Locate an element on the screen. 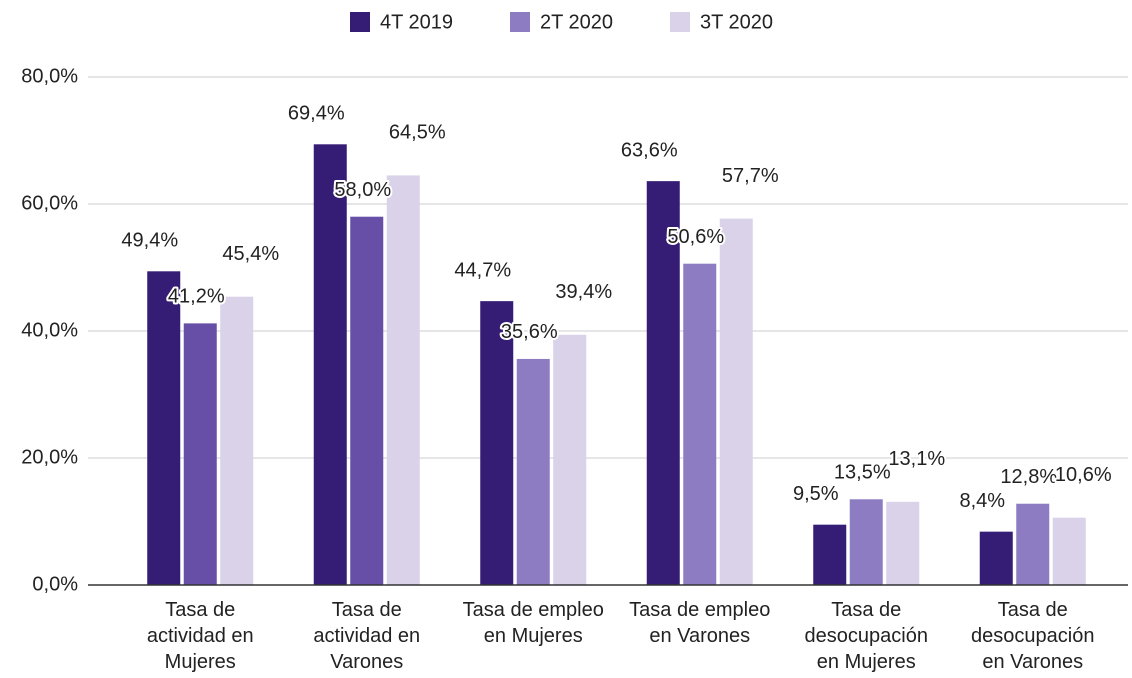 This screenshot has width=1132, height=678. data-label: 45,4% is located at coordinates (250, 254).